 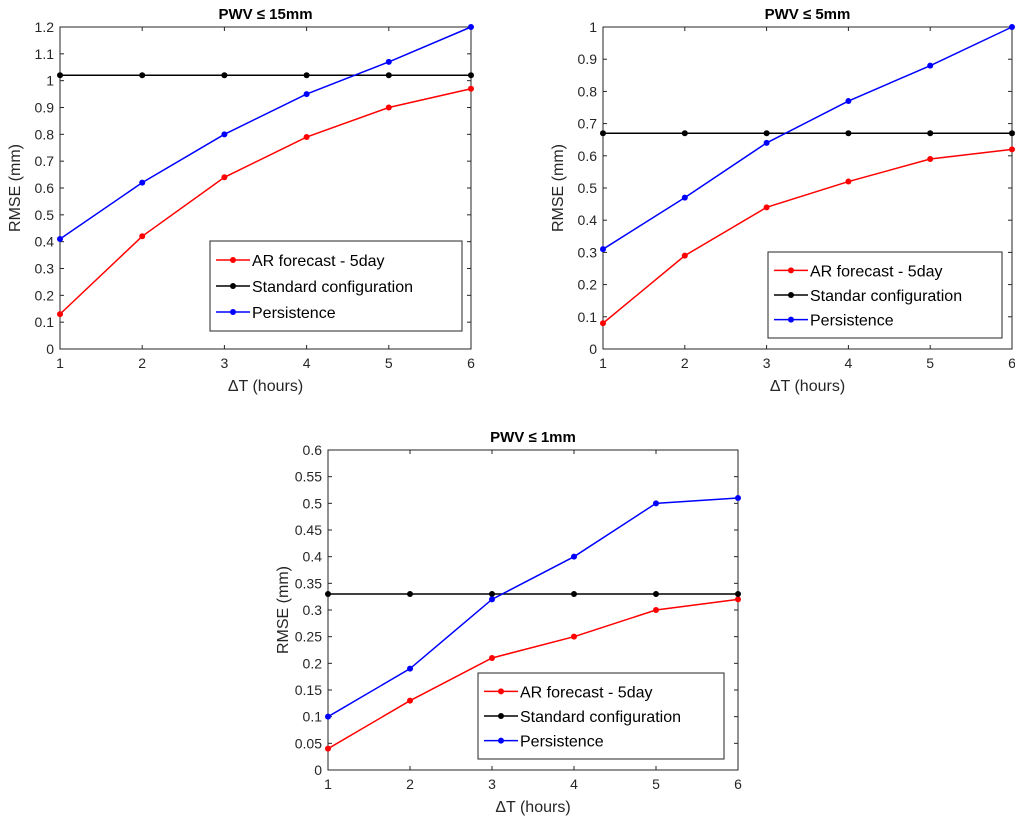 I want to click on chart-title: PWV ≤ 15mm, so click(x=265, y=14).